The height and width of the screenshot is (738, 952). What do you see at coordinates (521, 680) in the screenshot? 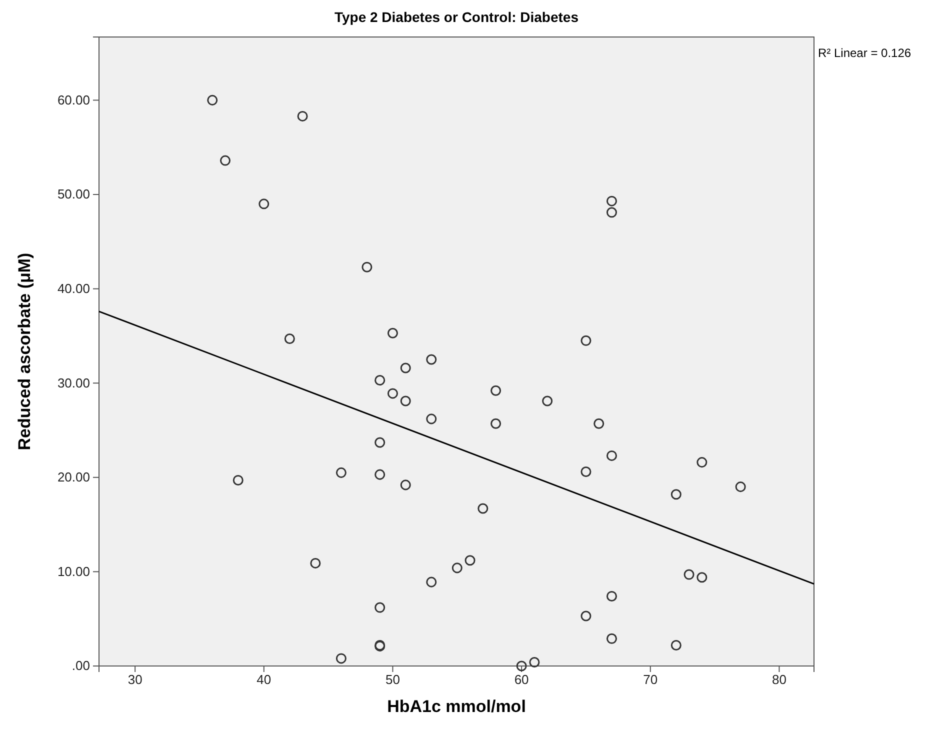
I see `x-tick-label: 60` at bounding box center [521, 680].